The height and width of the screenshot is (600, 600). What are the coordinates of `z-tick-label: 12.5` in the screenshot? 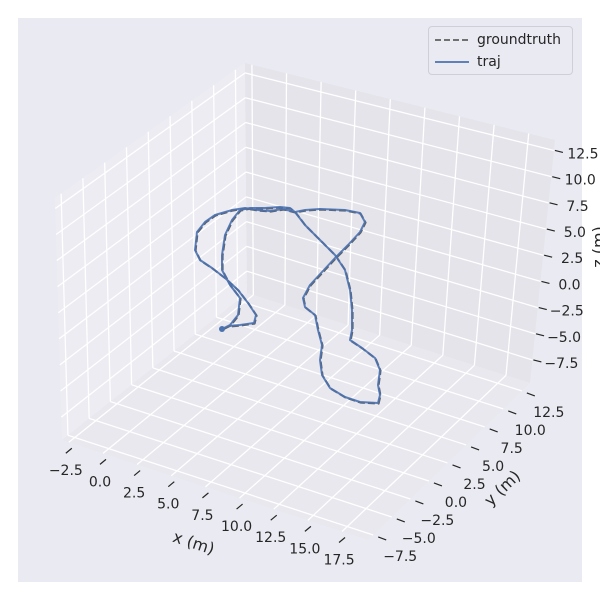 It's located at (582, 154).